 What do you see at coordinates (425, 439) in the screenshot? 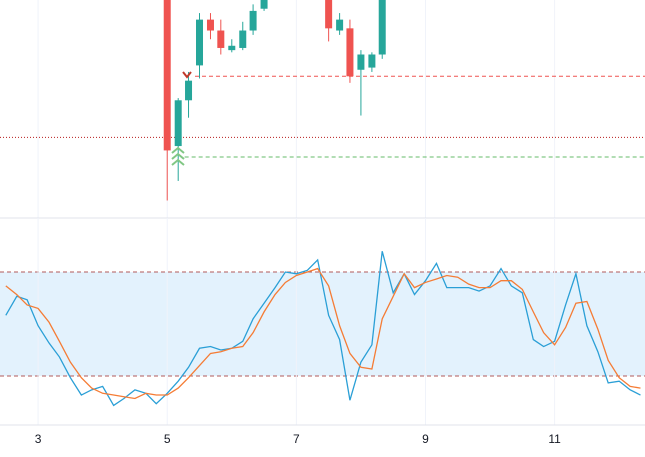
I see `x-tick-label: 9` at bounding box center [425, 439].